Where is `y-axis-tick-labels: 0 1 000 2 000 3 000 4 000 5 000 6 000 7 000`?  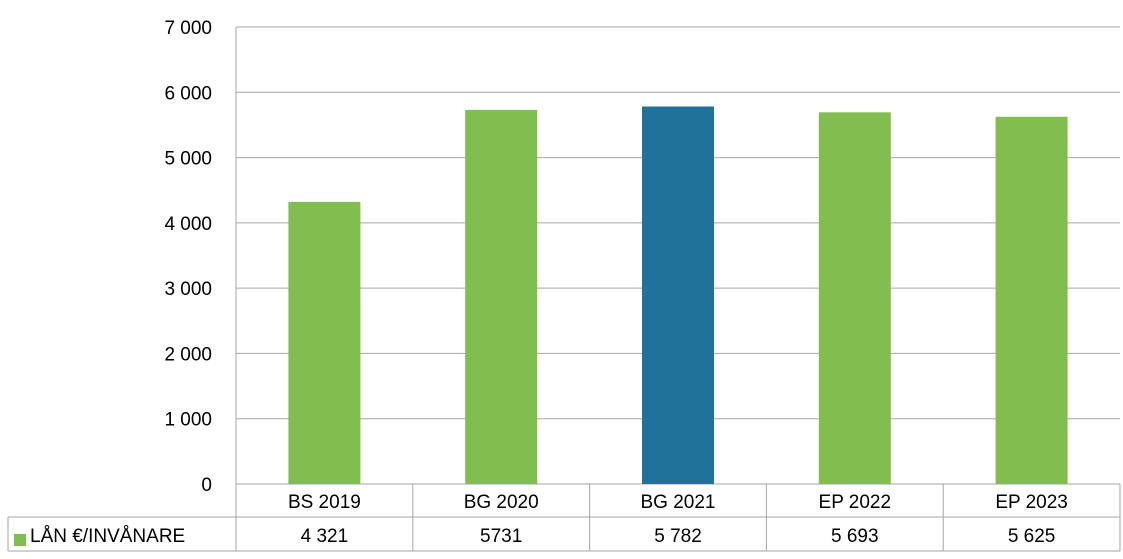
y-axis-tick-labels: 0 1 000 2 000 3 000 4 000 5 000 6 000 7 000 is located at coordinates (188, 257).